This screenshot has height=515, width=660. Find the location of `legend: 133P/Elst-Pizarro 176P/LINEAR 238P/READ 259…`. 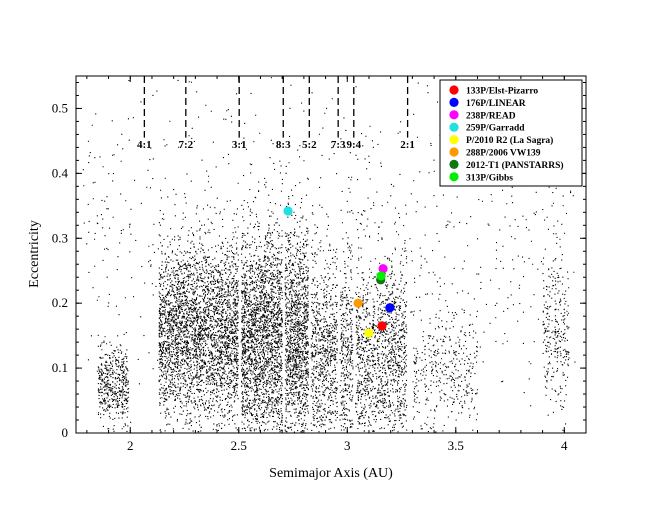

legend: 133P/Elst-Pizarro 176P/LINEAR 238P/READ 259… is located at coordinates (511, 133).